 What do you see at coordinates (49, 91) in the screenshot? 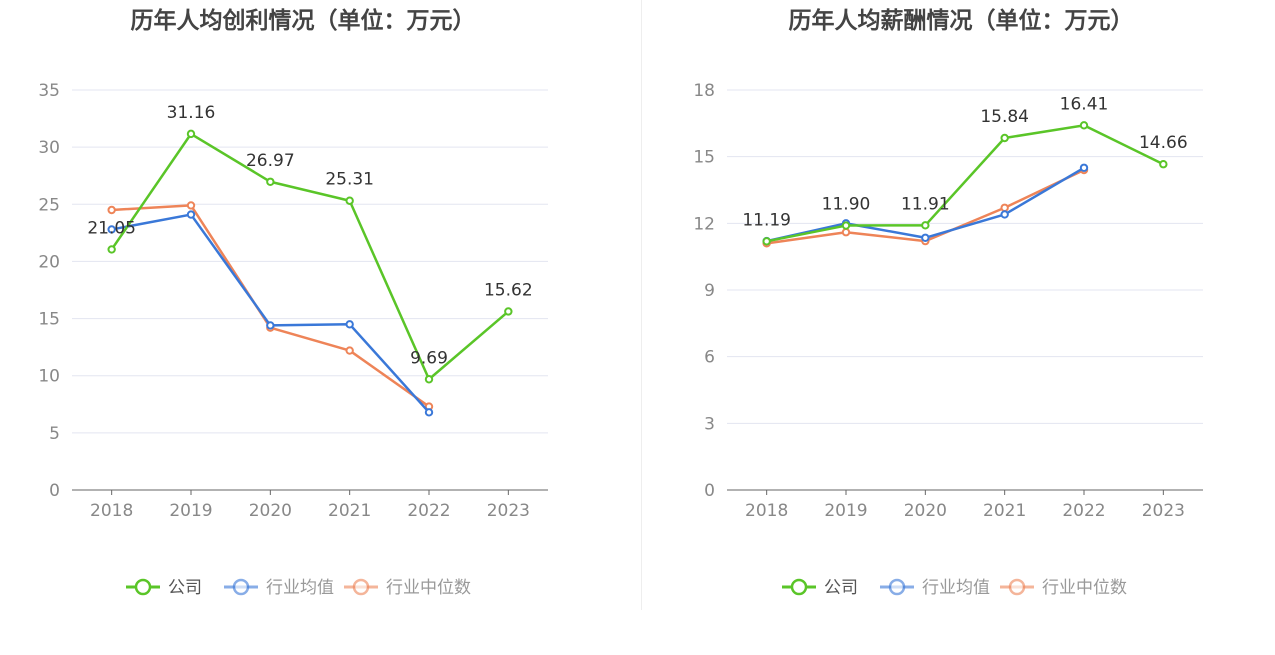
I see `y-tick-label: 35` at bounding box center [49, 91].